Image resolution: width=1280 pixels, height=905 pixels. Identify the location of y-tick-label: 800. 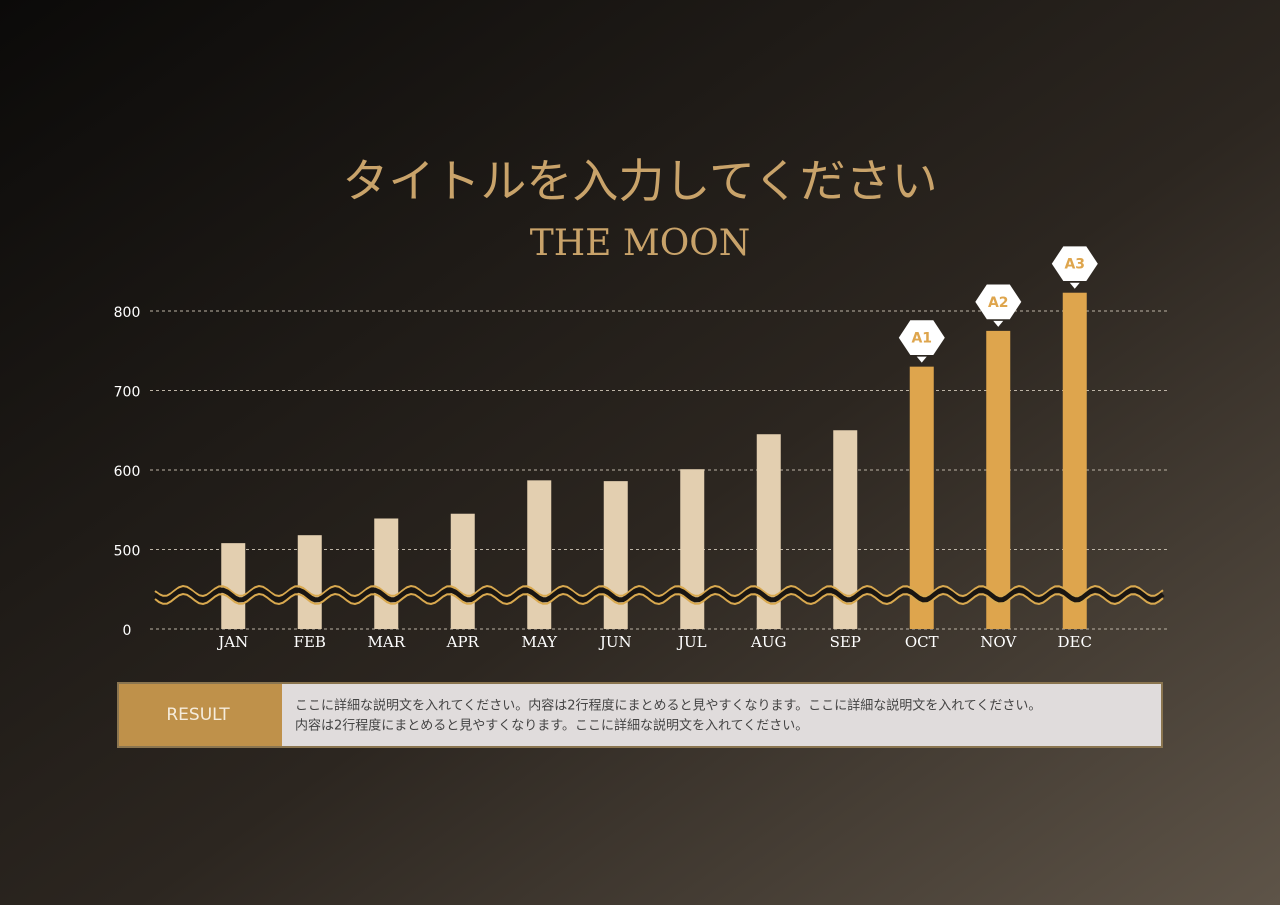
(127, 313).